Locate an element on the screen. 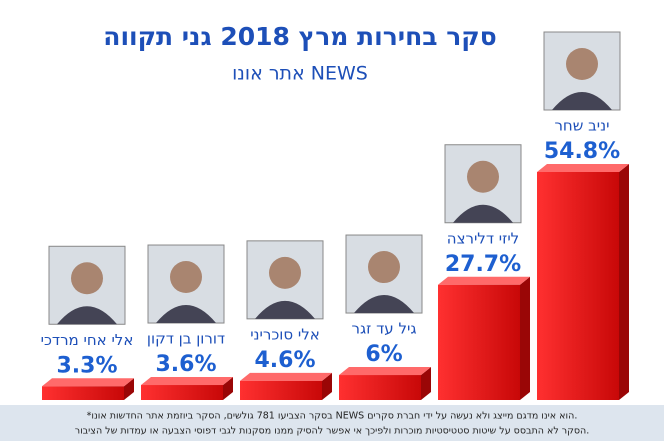 The image size is (664, 441). footer is located at coordinates (332, 423).